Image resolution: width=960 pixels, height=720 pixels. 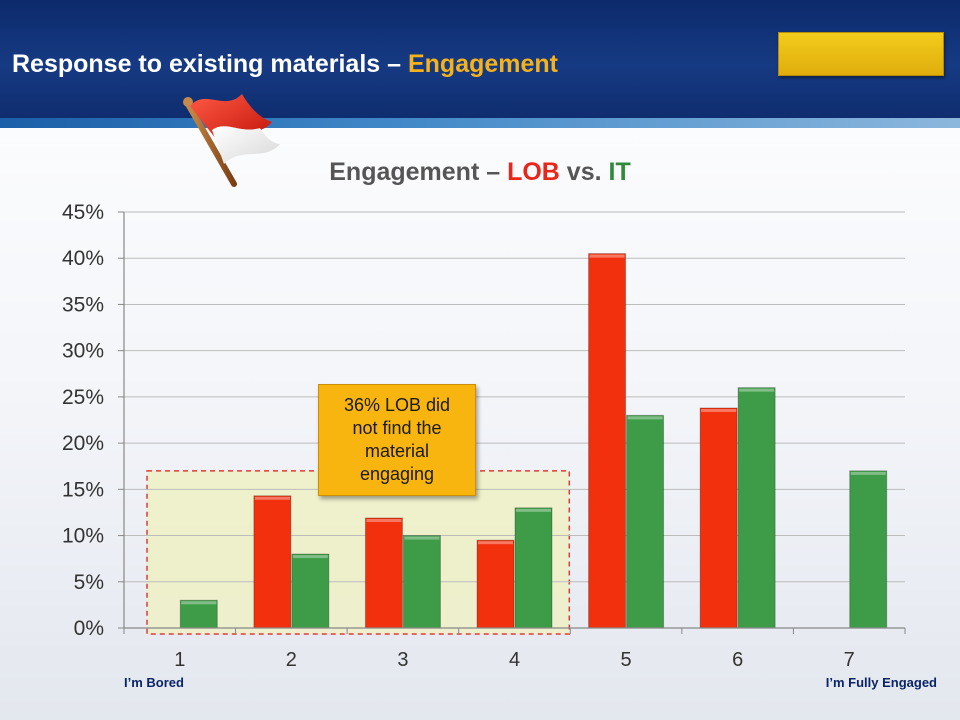 I want to click on chart-title-part: vs., so click(x=584, y=172).